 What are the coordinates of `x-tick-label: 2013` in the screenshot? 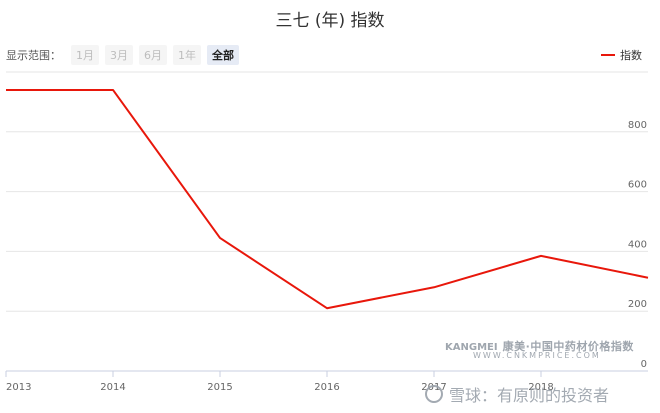 It's located at (18, 387).